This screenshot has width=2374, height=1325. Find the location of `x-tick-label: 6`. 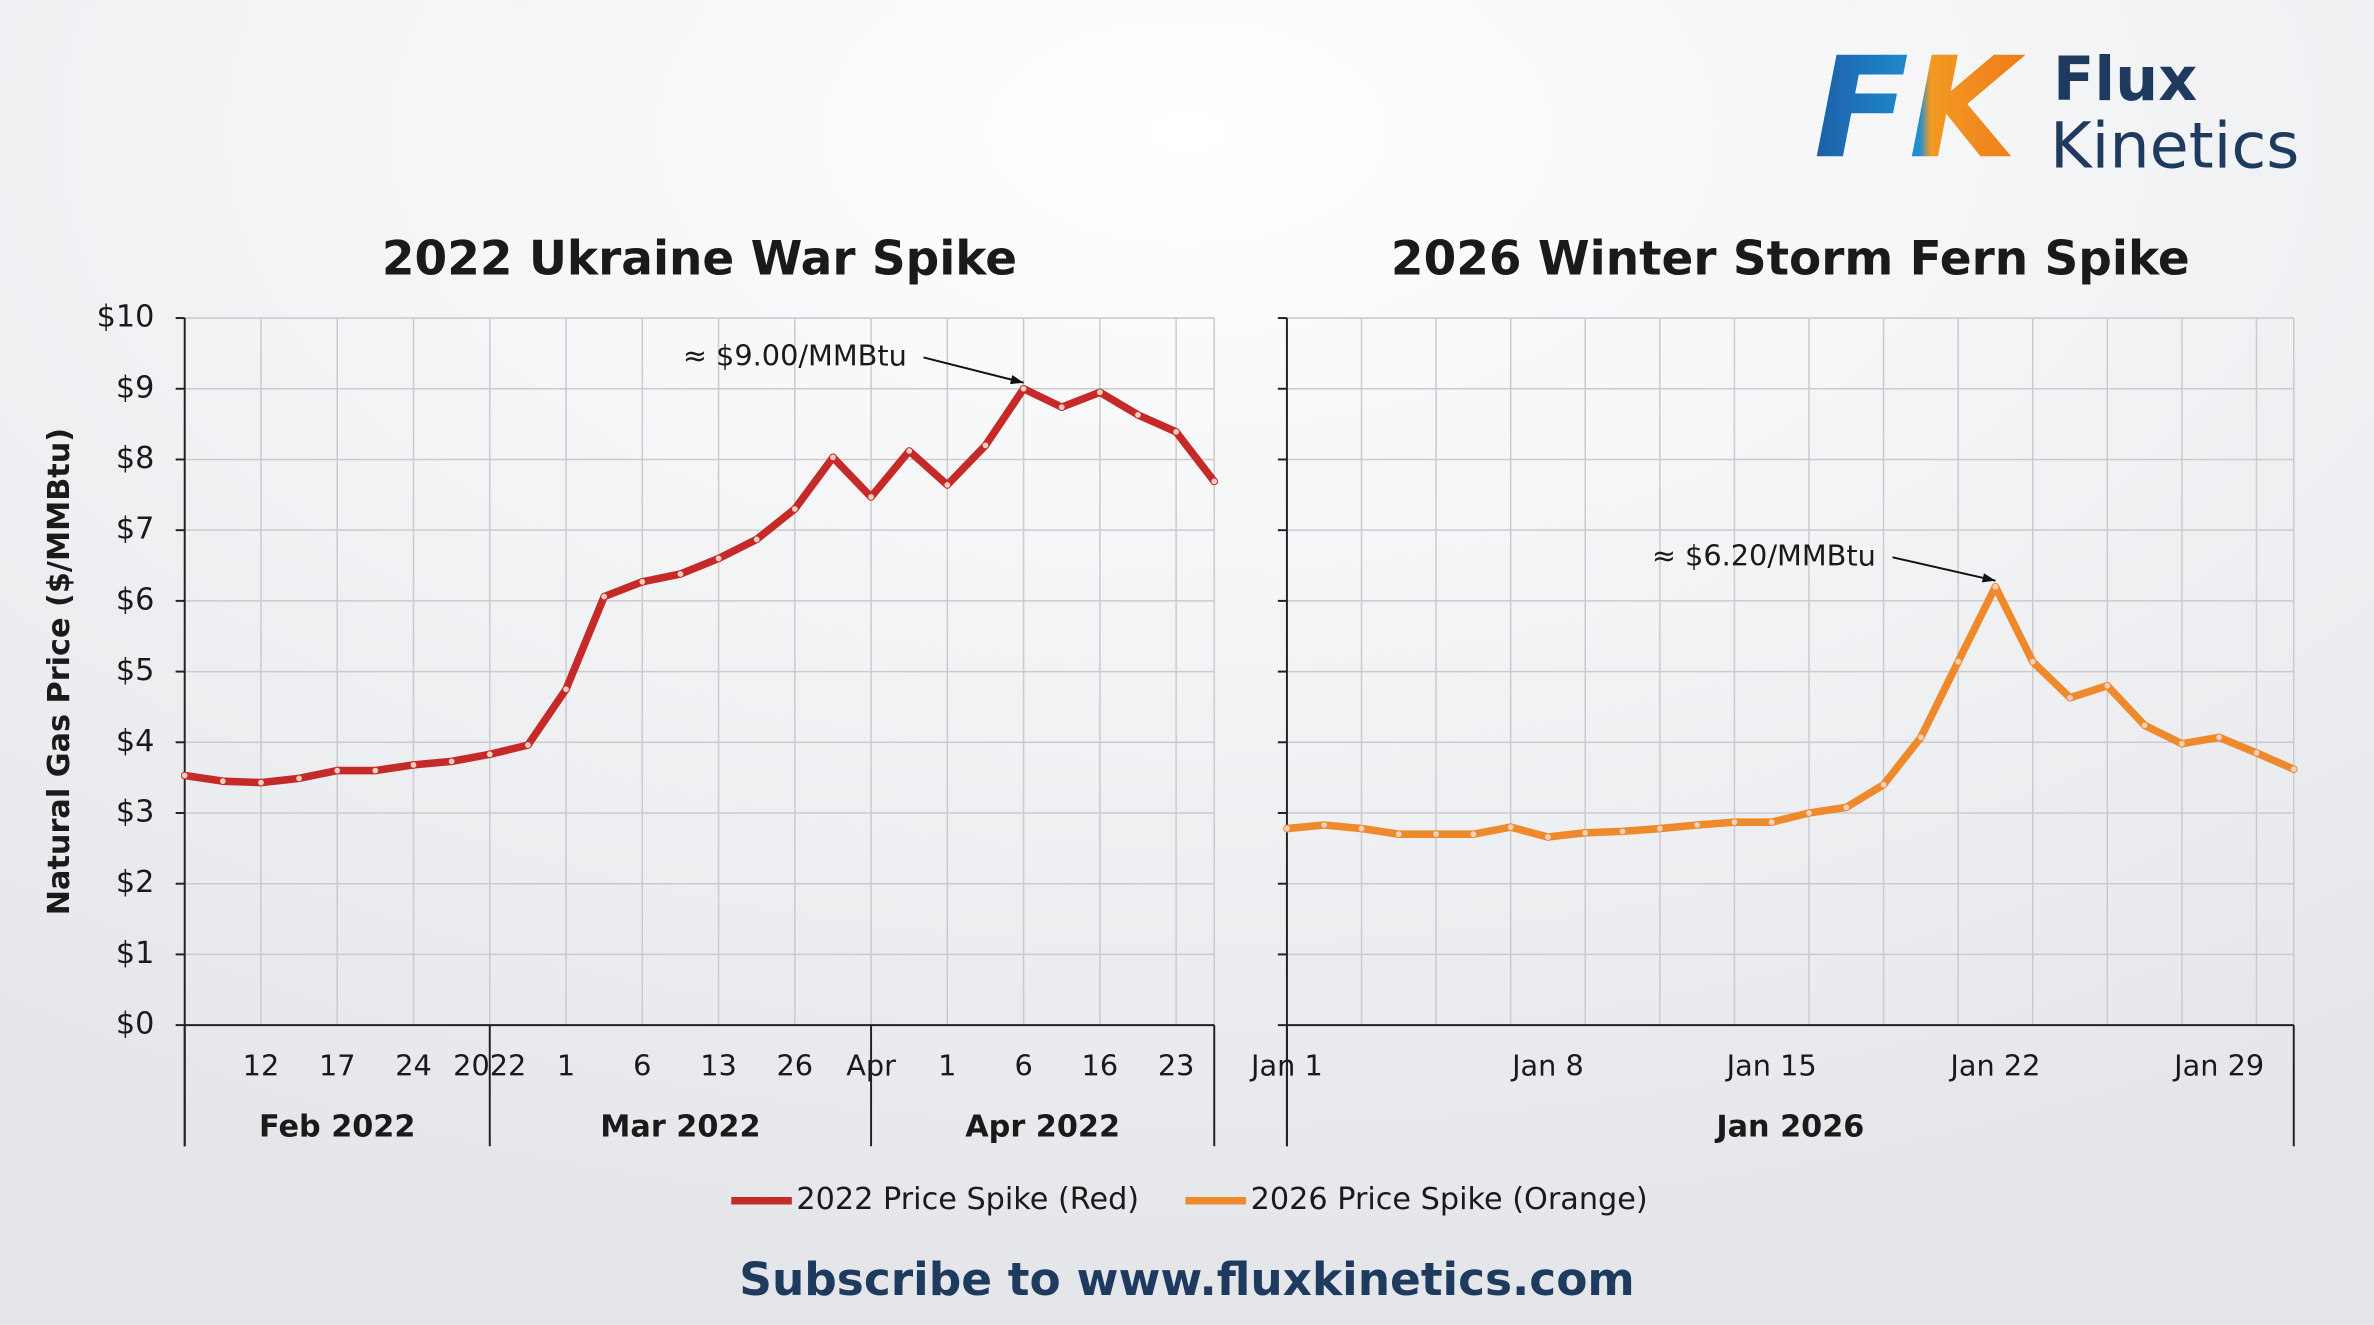

x-tick-label: 6 is located at coordinates (642, 1066).